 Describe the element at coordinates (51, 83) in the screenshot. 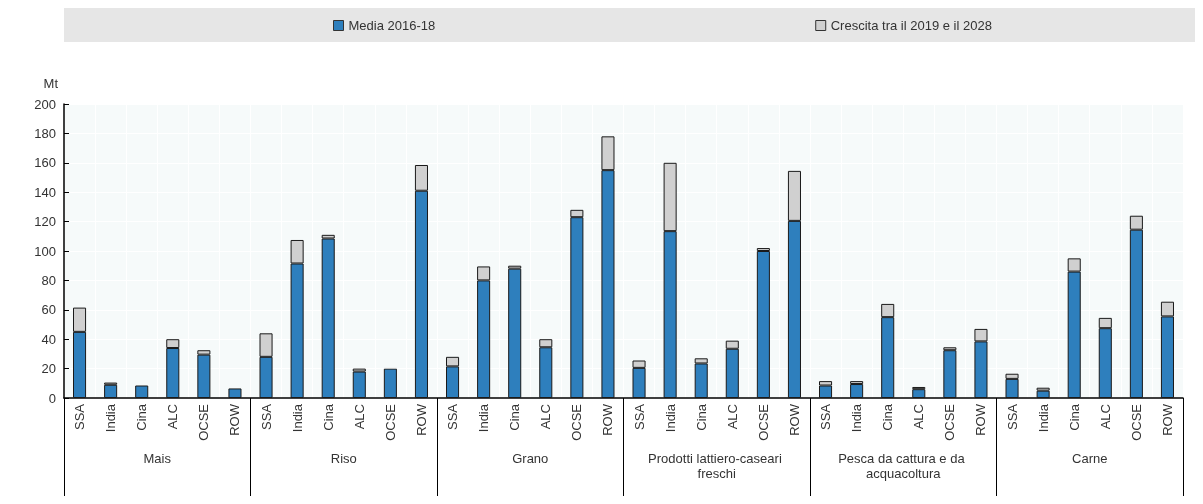

I see `y-axis-title: Mt` at that location.